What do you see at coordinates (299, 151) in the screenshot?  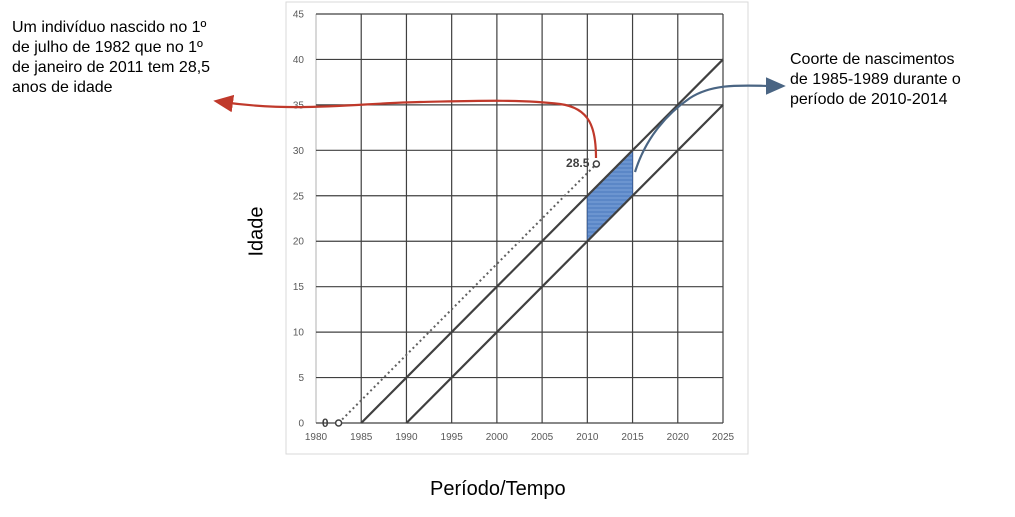 I see `y-tick-label: 30` at bounding box center [299, 151].